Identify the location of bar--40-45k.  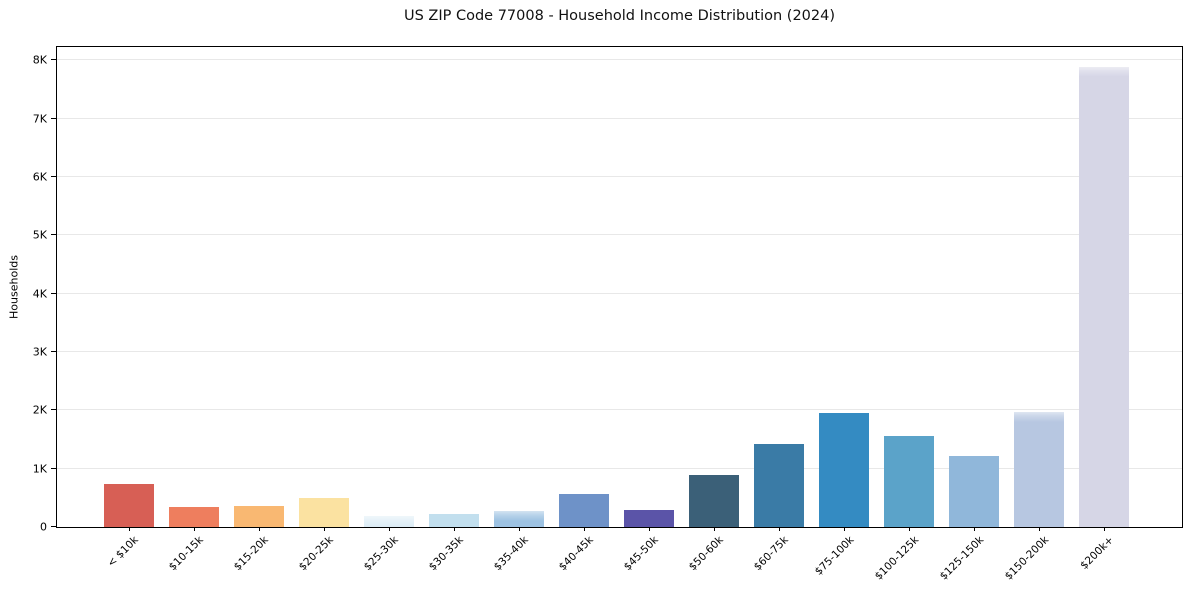
(583, 510).